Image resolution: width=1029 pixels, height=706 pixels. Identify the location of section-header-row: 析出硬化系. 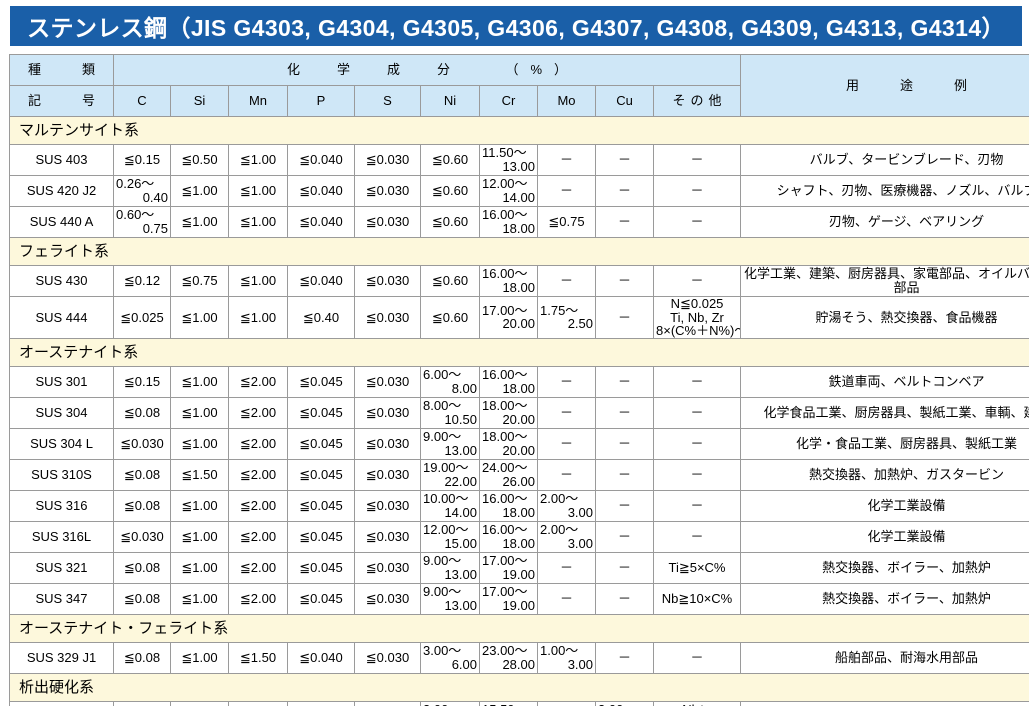
(519, 687).